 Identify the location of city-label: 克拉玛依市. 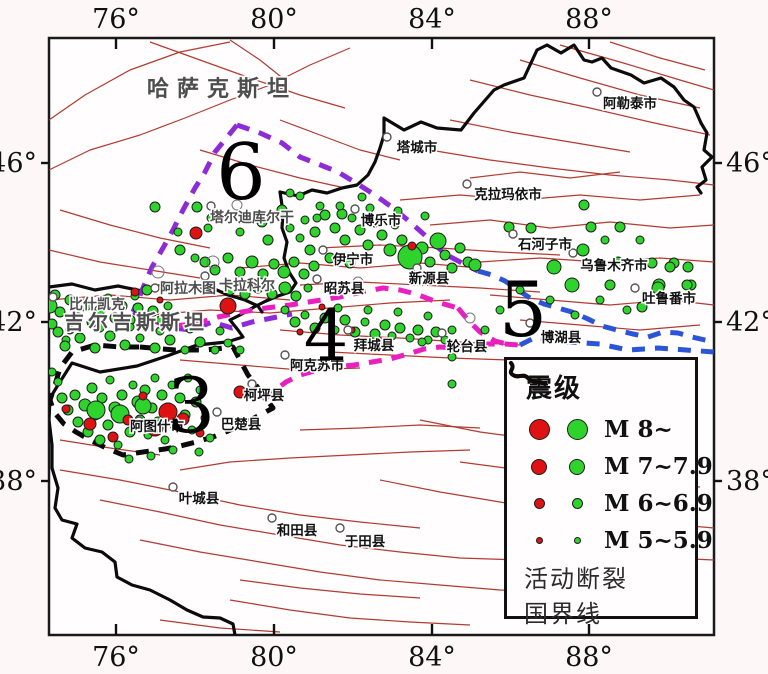
(508, 194).